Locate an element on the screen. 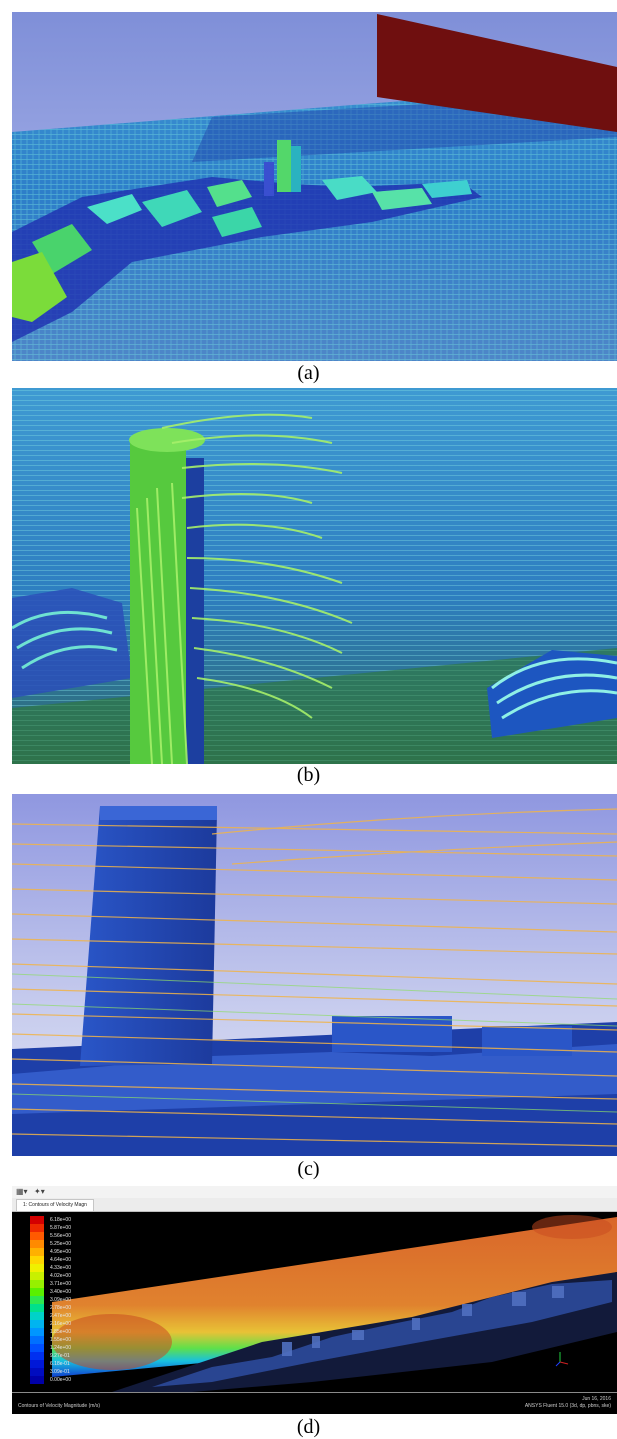 Image resolution: width=617 pixels, height=1439 pixels. legend-value: 1.55e+00 is located at coordinates (60, 1340).